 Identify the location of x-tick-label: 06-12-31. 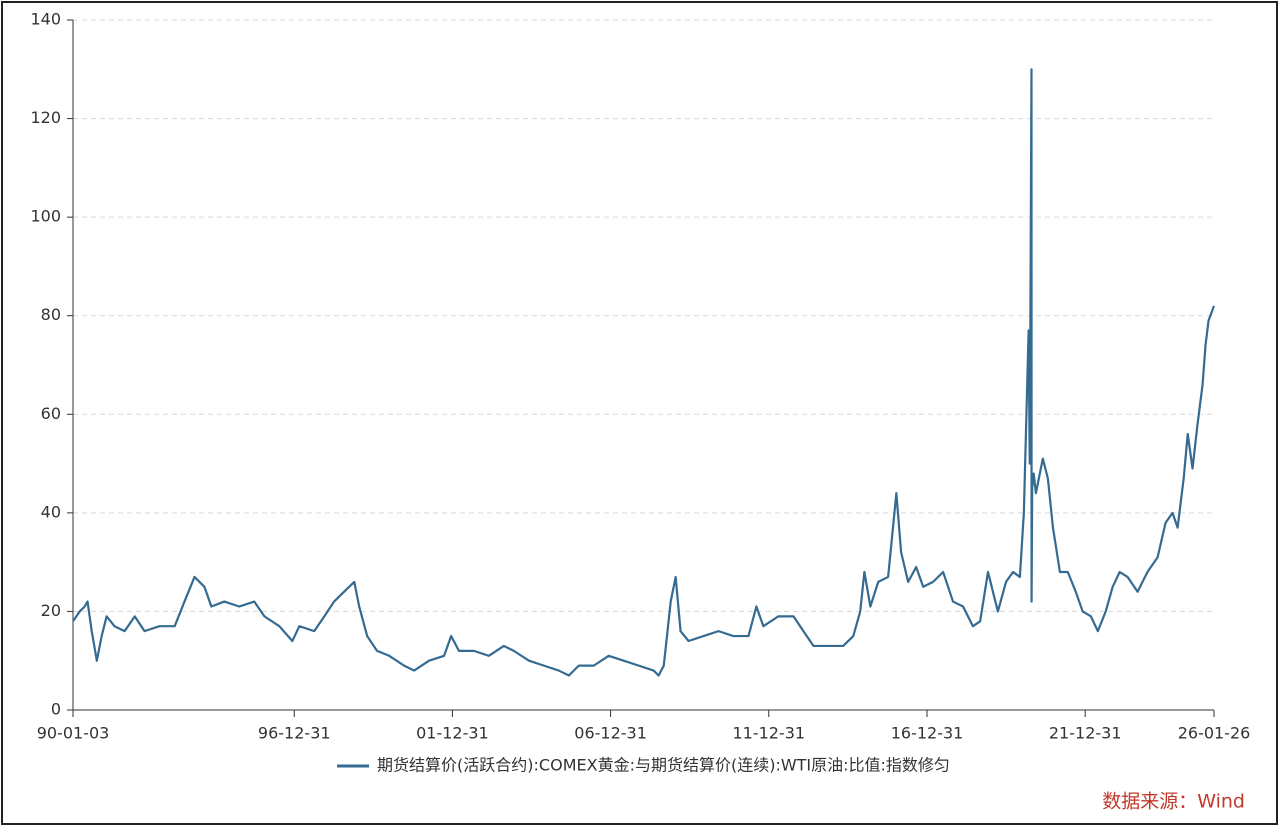
(610, 733).